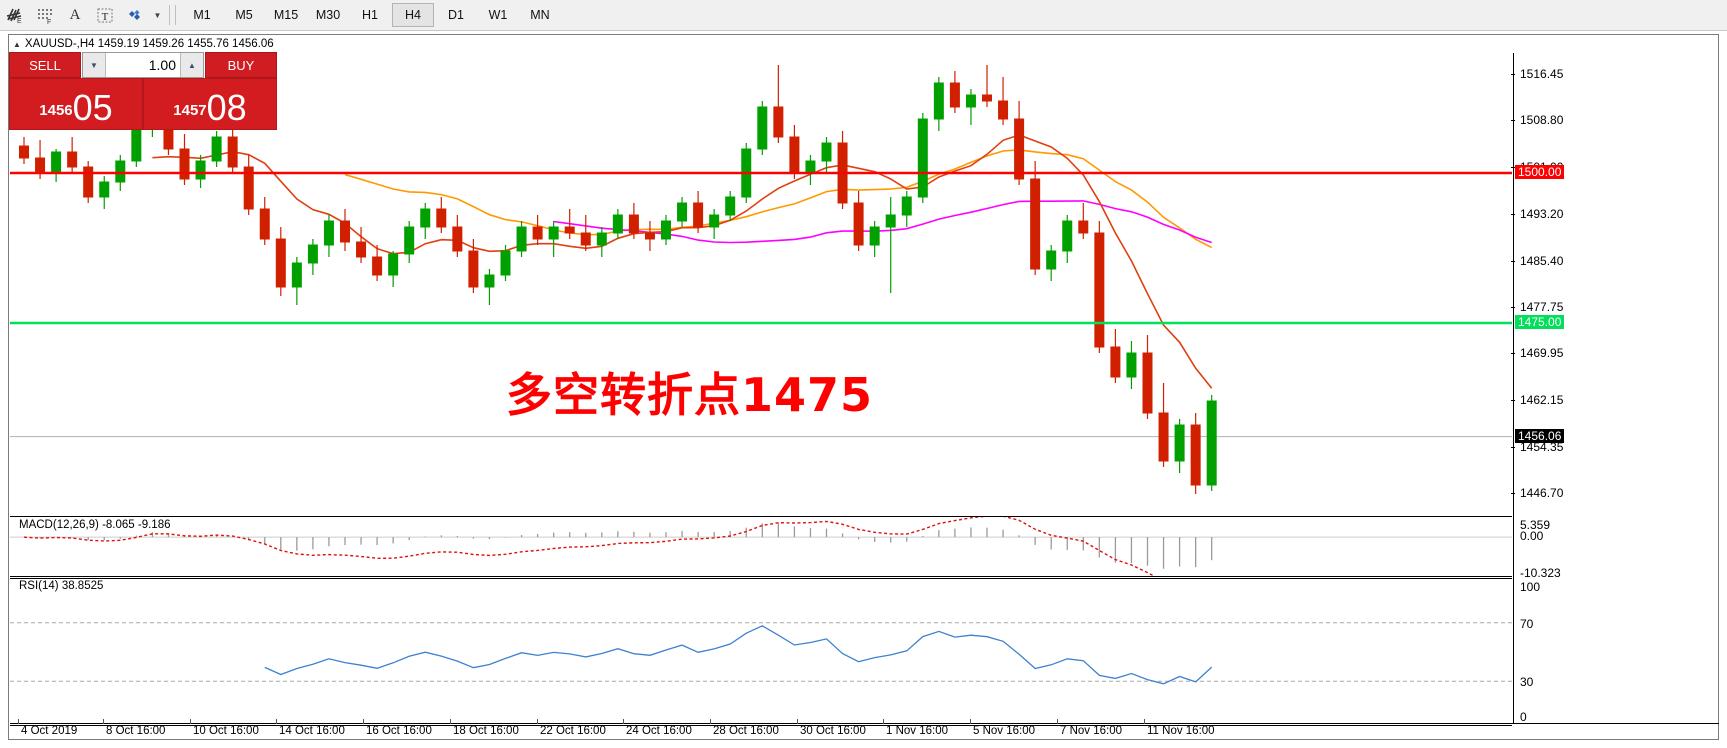 The image size is (1727, 748). What do you see at coordinates (45, 15) in the screenshot?
I see `grid-icon: F` at bounding box center [45, 15].